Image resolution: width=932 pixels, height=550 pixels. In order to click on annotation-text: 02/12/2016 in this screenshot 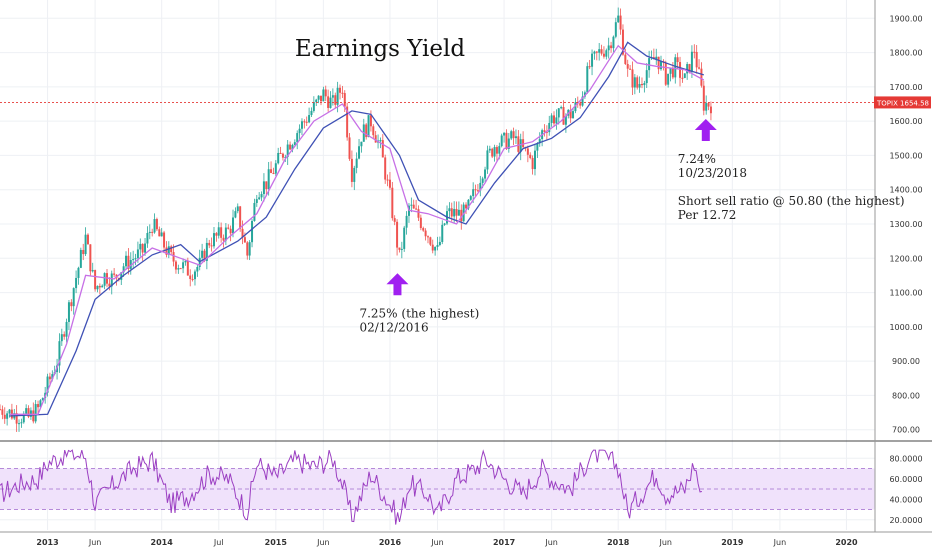, I will do `click(393, 327)`.